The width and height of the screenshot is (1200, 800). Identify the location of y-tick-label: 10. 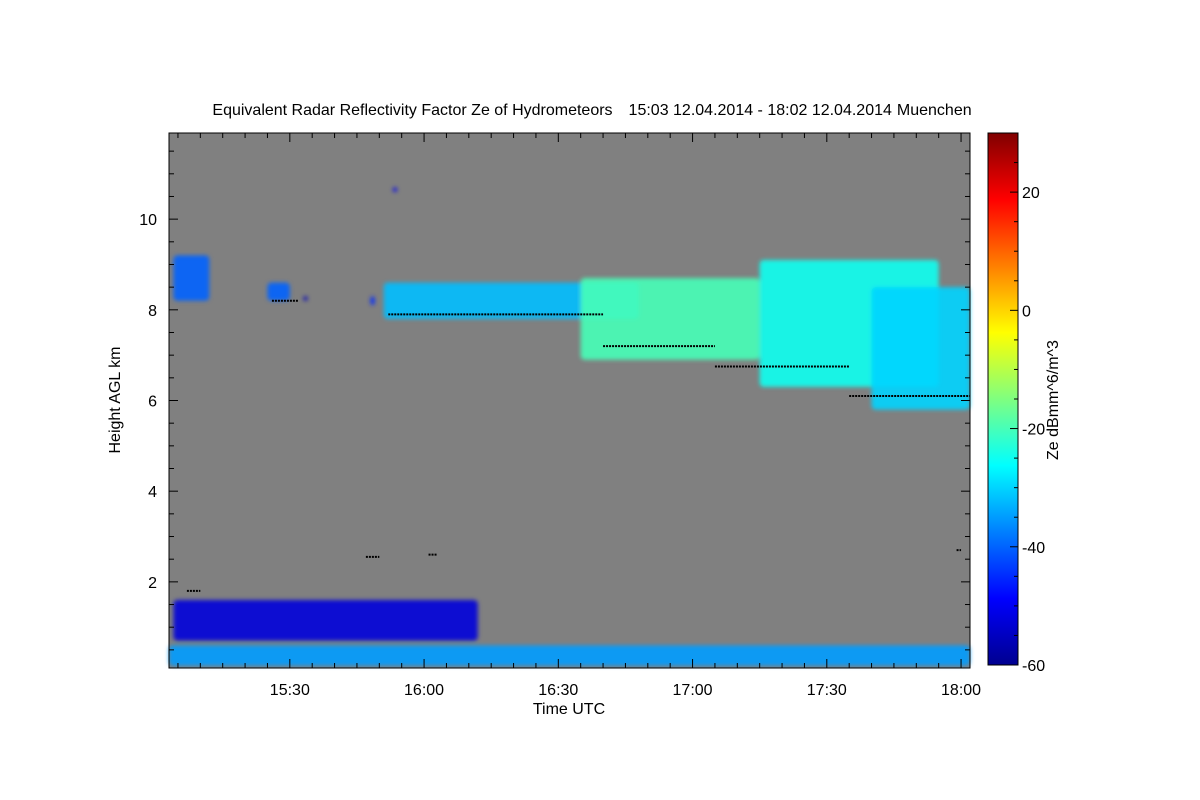
(148, 220).